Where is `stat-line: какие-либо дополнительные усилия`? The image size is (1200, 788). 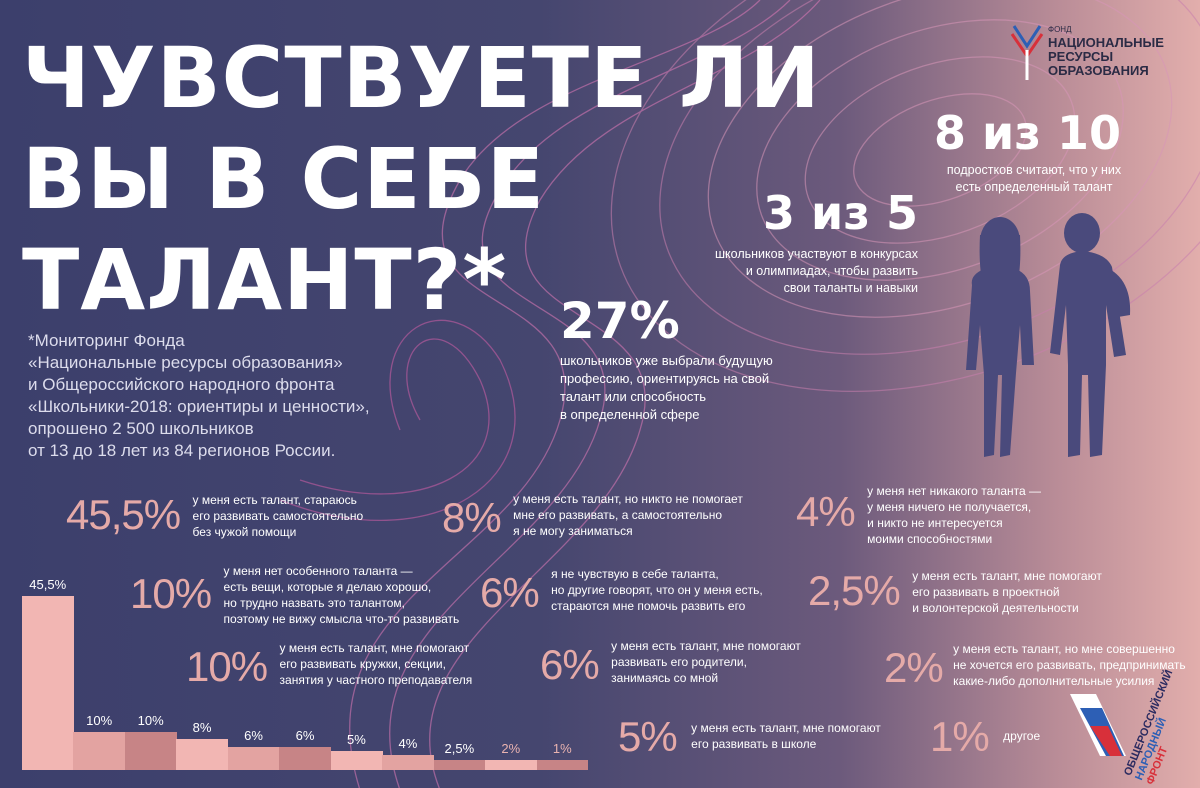 stat-line: какие-либо дополнительные усилия is located at coordinates (1054, 681).